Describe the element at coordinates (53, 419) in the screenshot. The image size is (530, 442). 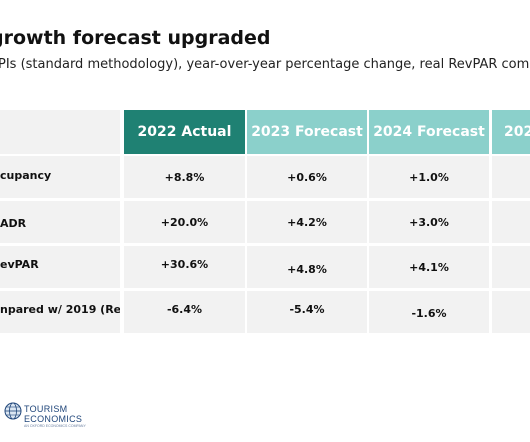
I see `logo-line2: ECONOMICS` at that location.